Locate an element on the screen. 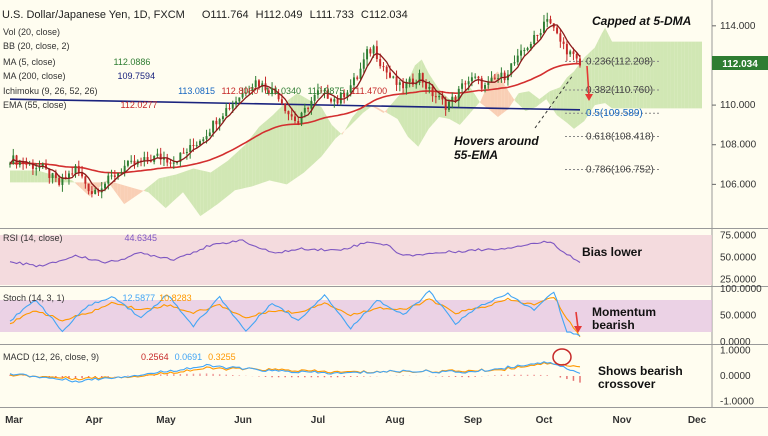  legend-stoch: Stoch (14, 3, 1) 12.5877 10.8283 is located at coordinates (97, 298).